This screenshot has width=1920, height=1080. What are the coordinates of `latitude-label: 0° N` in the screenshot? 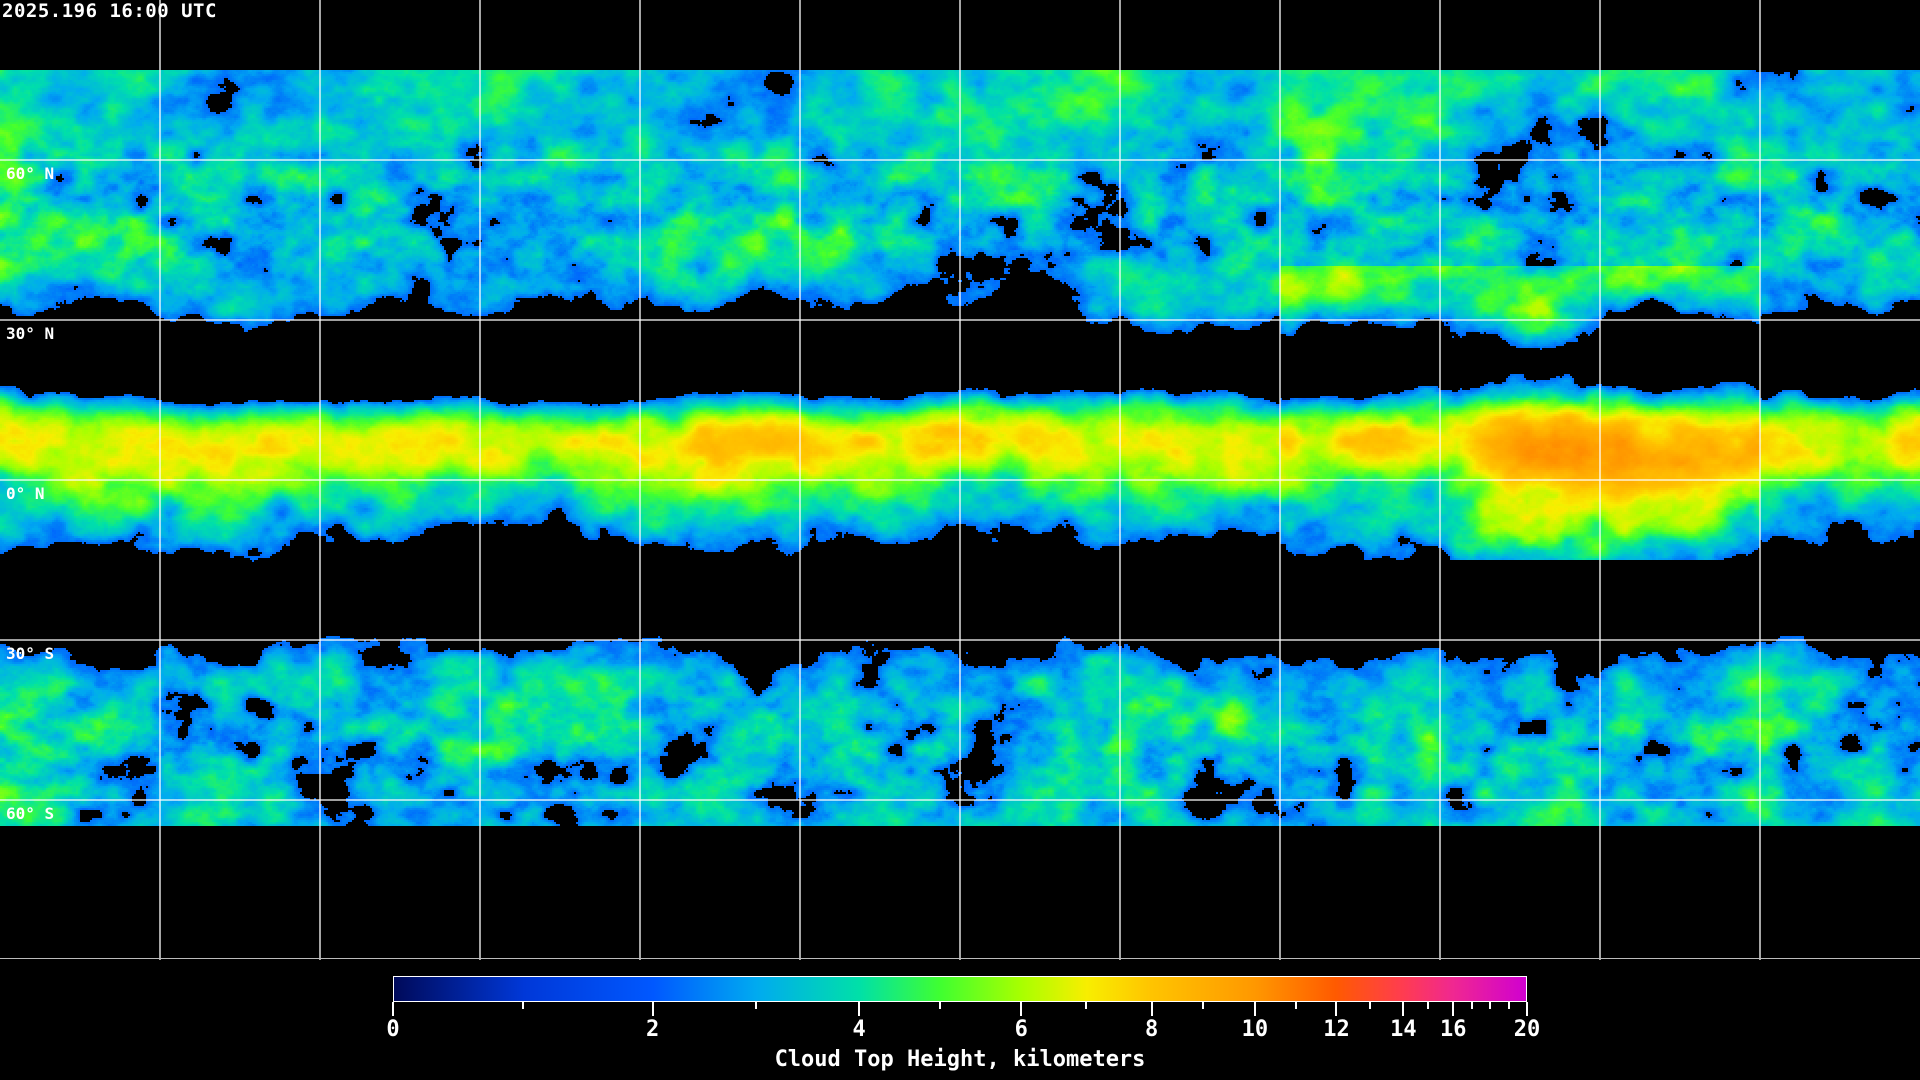 It's located at (25, 493).